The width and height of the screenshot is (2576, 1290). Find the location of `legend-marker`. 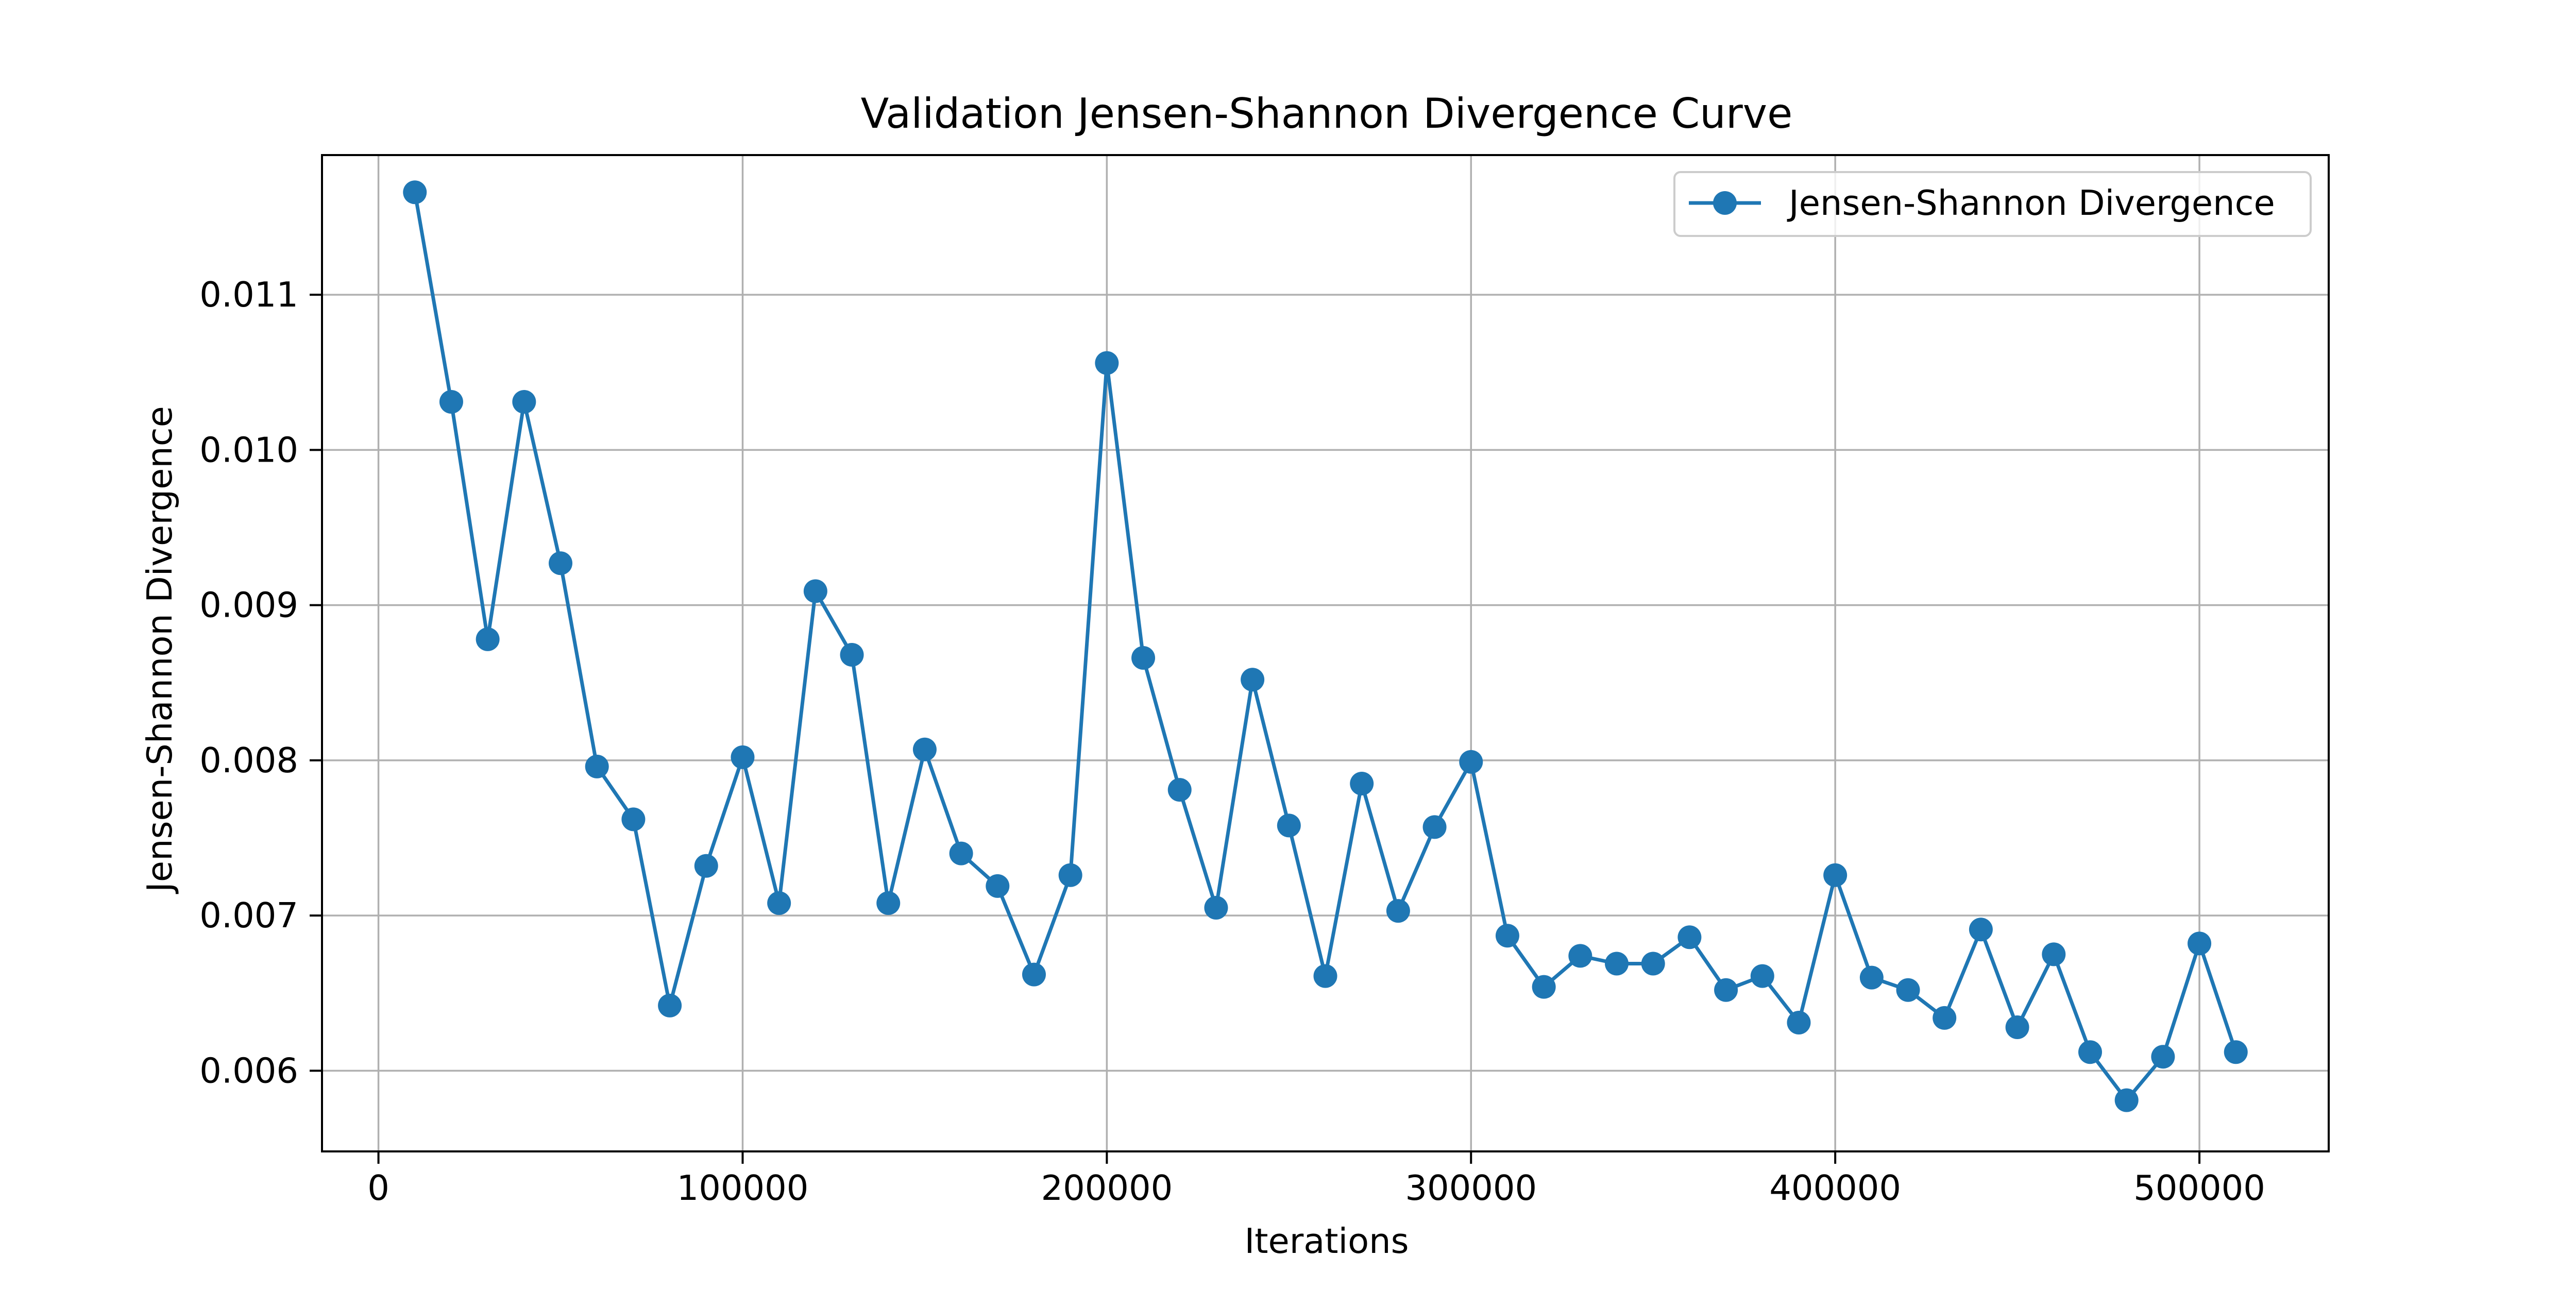

legend-marker is located at coordinates (1725, 203).